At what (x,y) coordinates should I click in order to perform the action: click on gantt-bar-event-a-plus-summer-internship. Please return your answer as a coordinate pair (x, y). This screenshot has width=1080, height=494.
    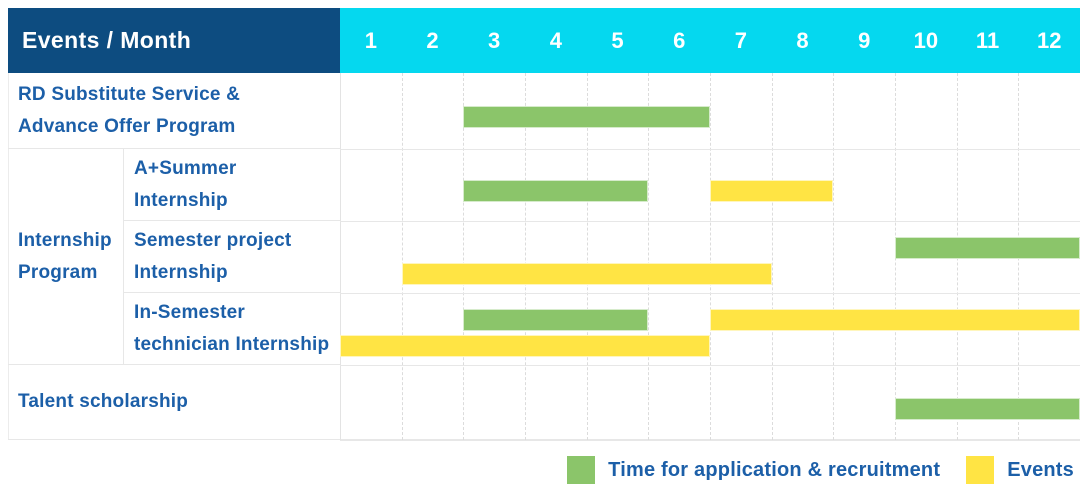
    Looking at the image, I should click on (772, 191).